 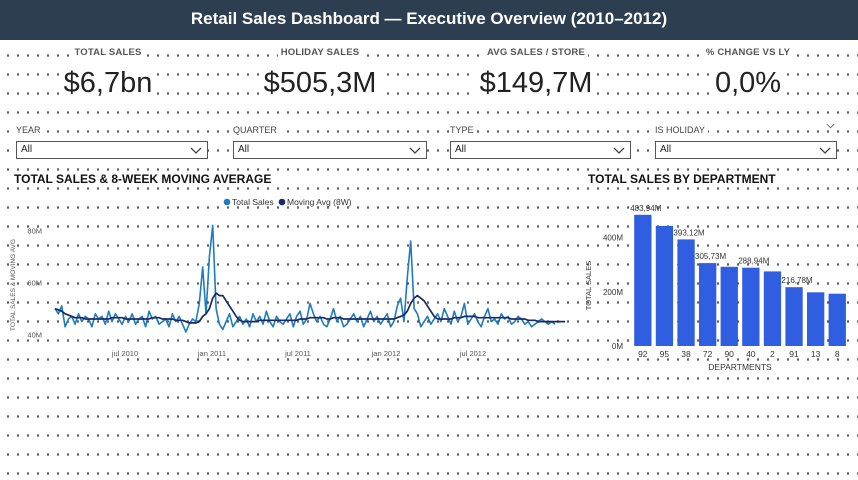 I want to click on kpi-label: AVG SALES / STORE, so click(x=536, y=52).